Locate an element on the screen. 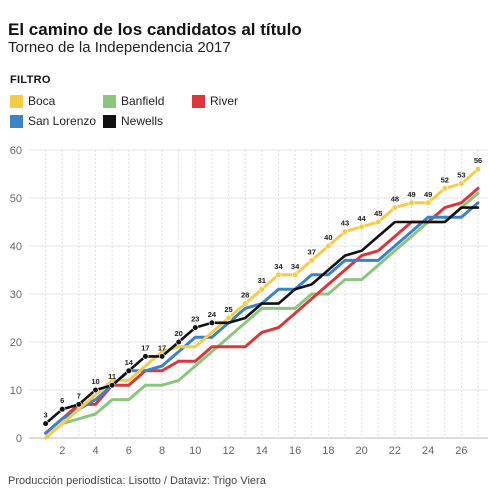 The height and width of the screenshot is (502, 501). x-tick-label: 14 is located at coordinates (262, 451).